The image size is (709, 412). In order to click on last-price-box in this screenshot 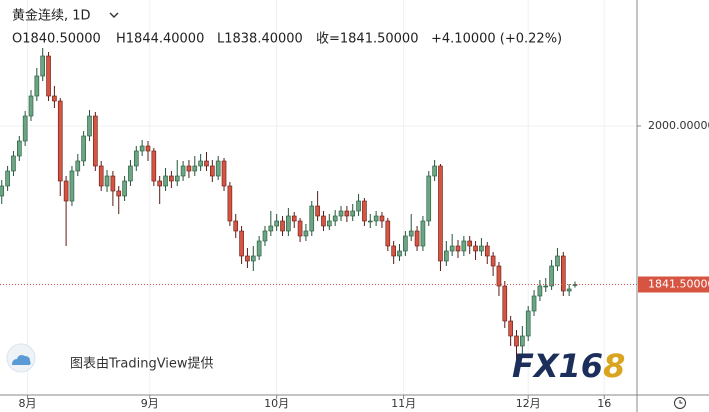, I will do `click(673, 284)`.